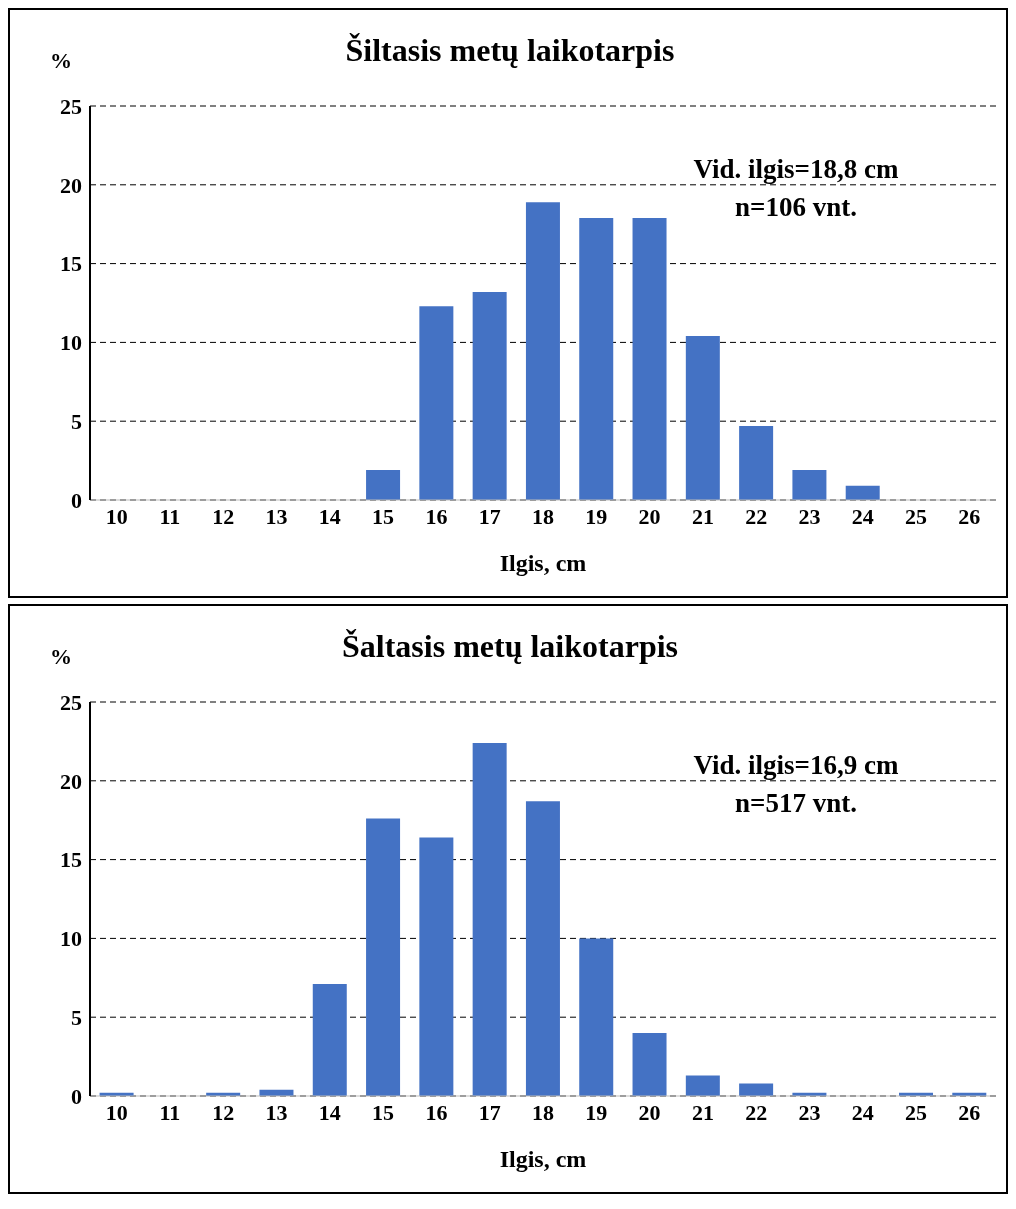  What do you see at coordinates (796, 765) in the screenshot?
I see `annotation: Vid. ilgis=16,9 cm` at bounding box center [796, 765].